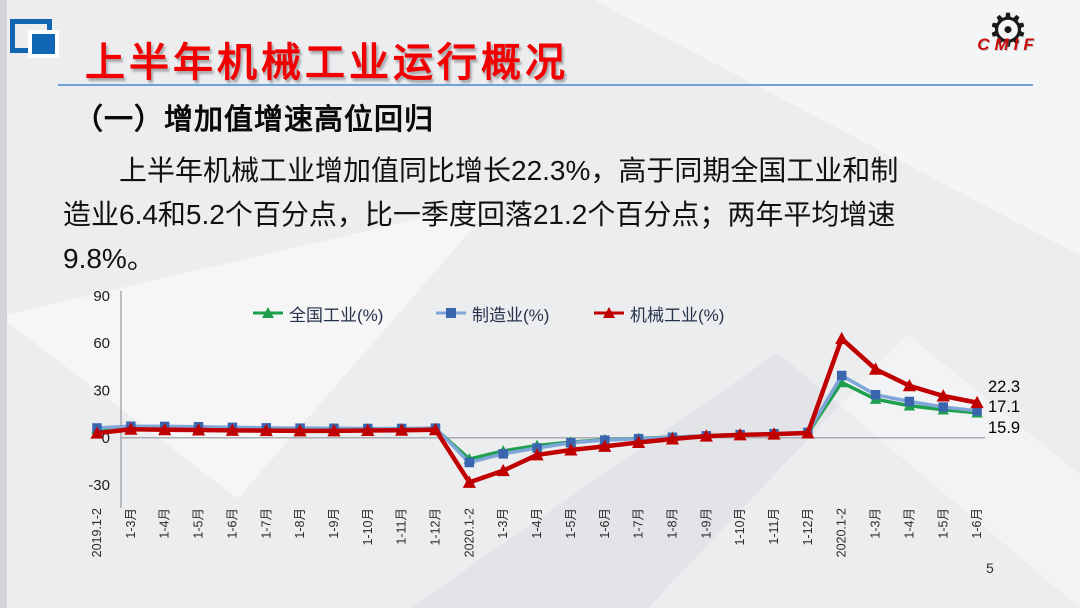 The image size is (1080, 608). Describe the element at coordinates (336, 315) in the screenshot. I see `legend-label: 全国工业(%)` at that location.